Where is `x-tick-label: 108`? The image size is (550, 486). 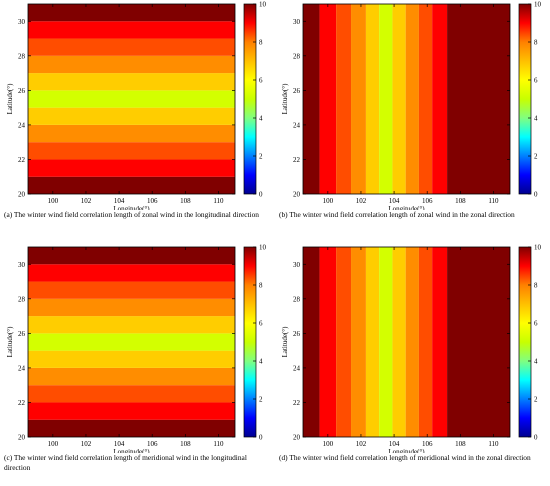
x-tick-label: 108 is located at coordinates (185, 201).